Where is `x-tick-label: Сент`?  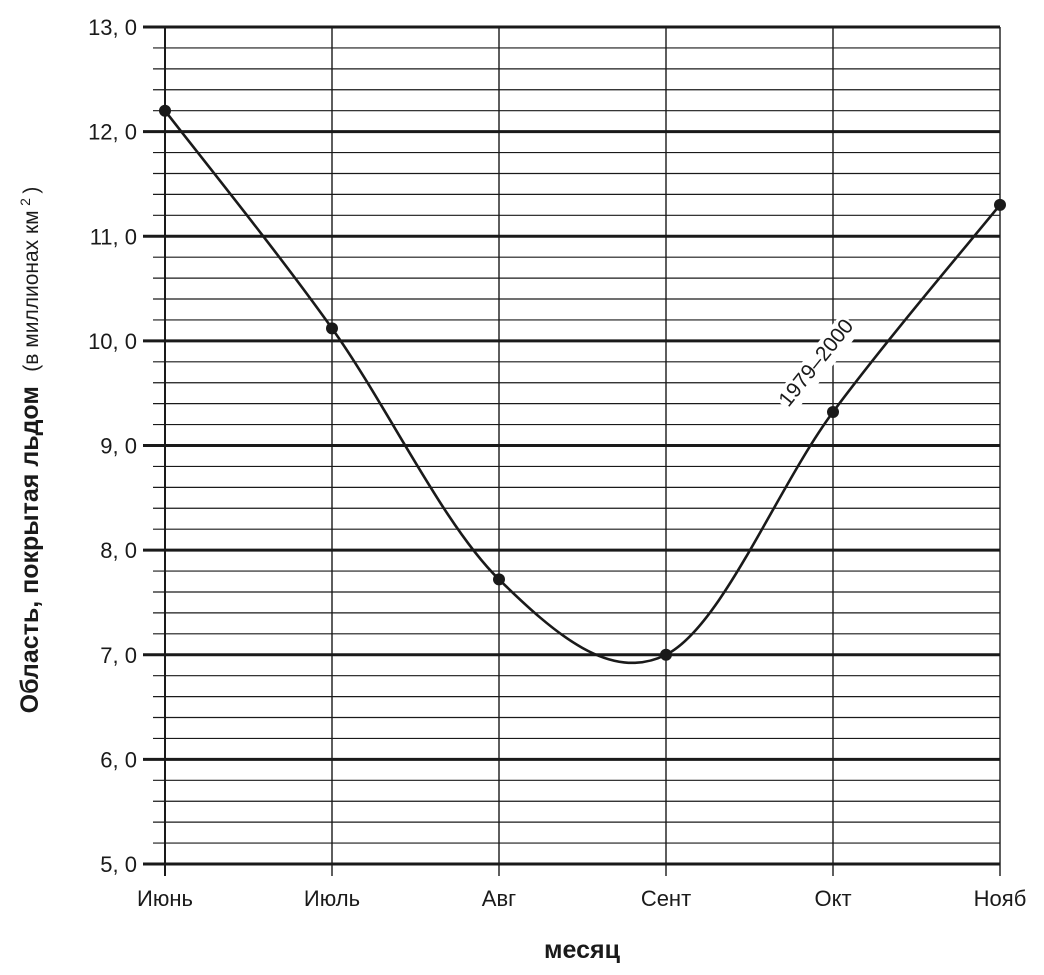
x-tick-label: Сент is located at coordinates (666, 898).